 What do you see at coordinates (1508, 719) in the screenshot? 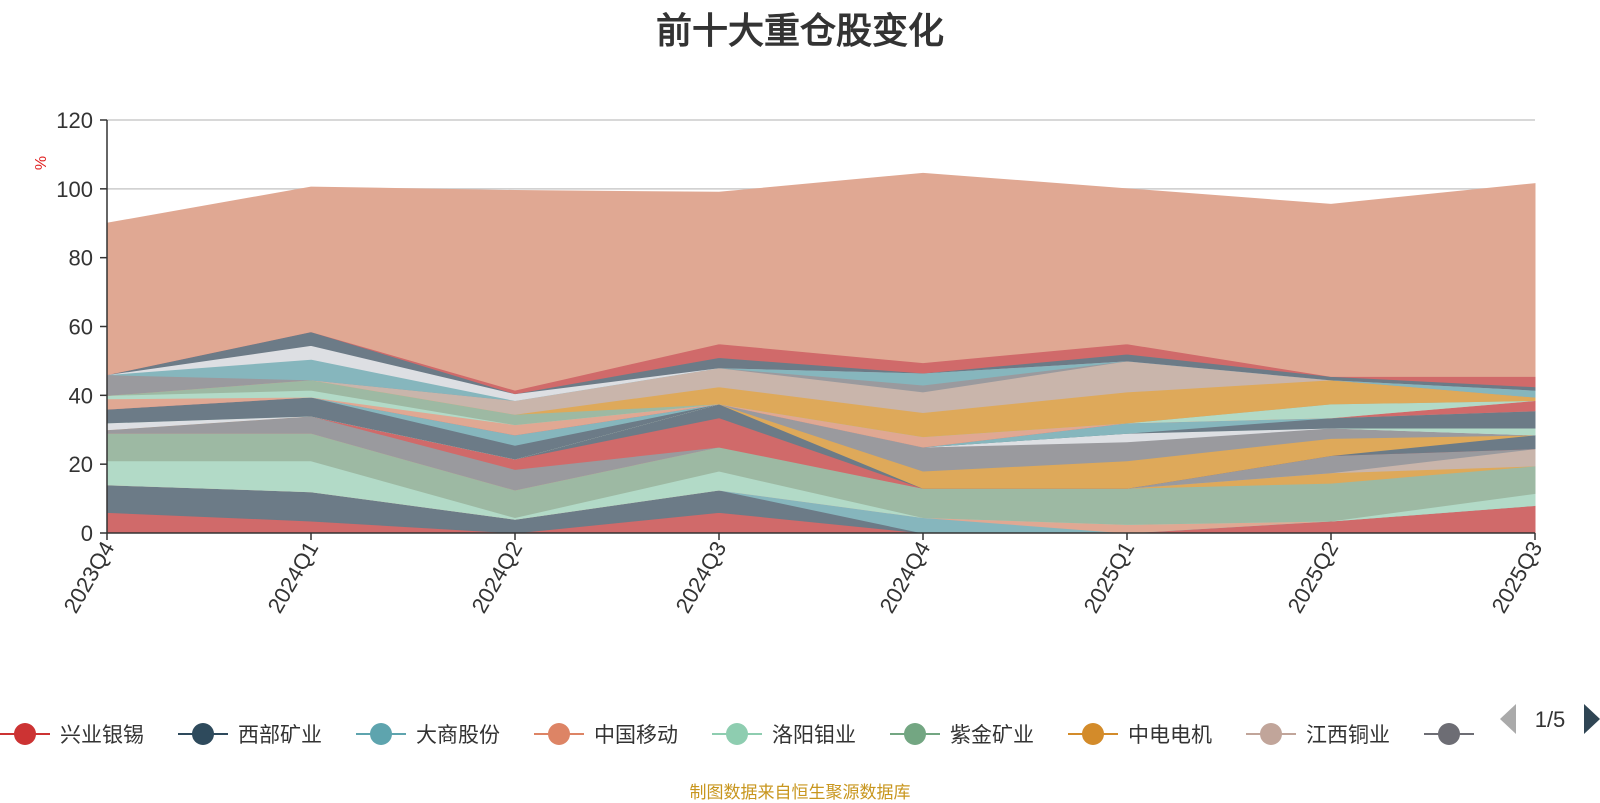
I see `legend-prev-icon` at bounding box center [1508, 719].